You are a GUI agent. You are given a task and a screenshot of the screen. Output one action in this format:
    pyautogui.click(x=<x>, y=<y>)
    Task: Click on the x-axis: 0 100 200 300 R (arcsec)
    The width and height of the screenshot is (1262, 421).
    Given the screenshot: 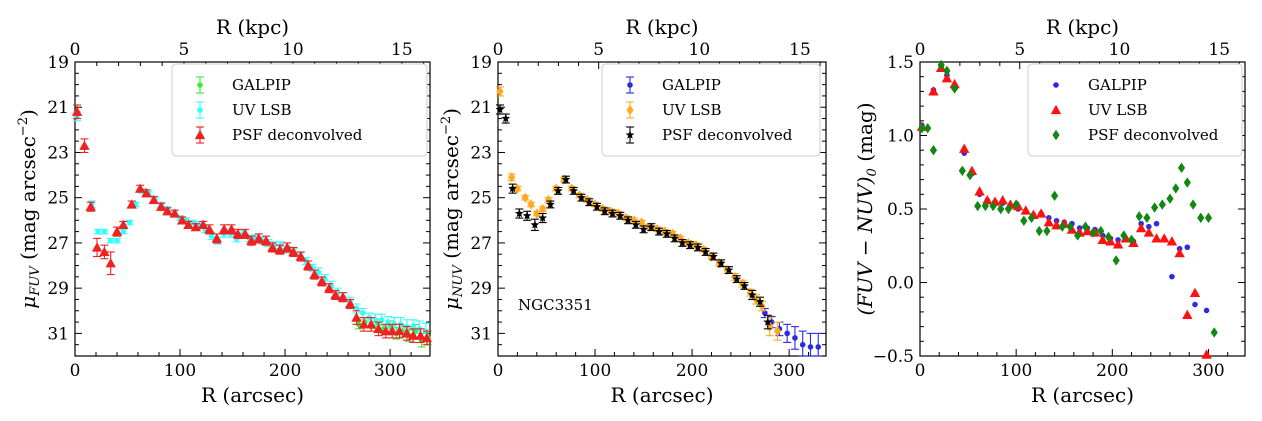 What is the action you would take?
    pyautogui.click(x=1072, y=378)
    